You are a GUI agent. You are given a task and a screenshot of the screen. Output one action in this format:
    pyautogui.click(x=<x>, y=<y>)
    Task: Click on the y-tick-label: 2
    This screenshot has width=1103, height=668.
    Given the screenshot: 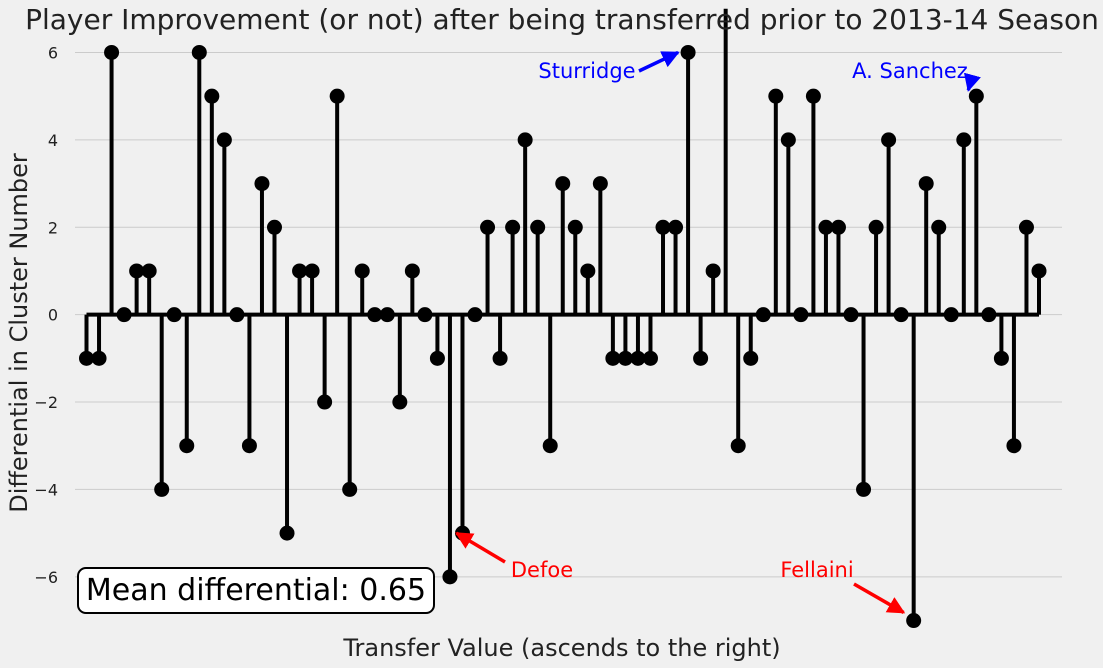 What is the action you would take?
    pyautogui.click(x=53, y=227)
    